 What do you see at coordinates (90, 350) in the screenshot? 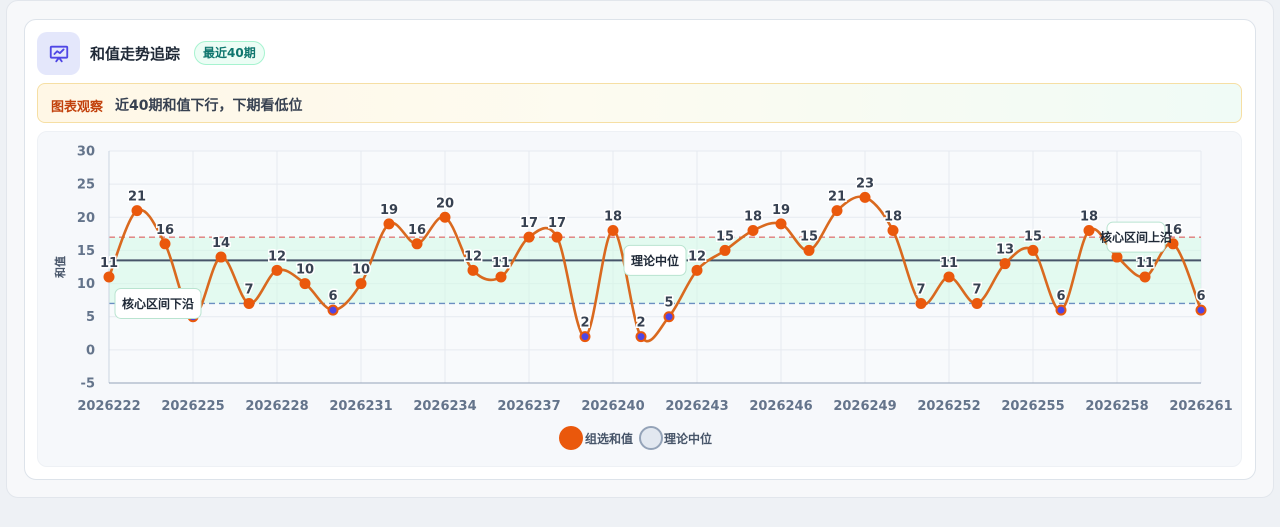
I see `y-tick-label: 0` at bounding box center [90, 350].